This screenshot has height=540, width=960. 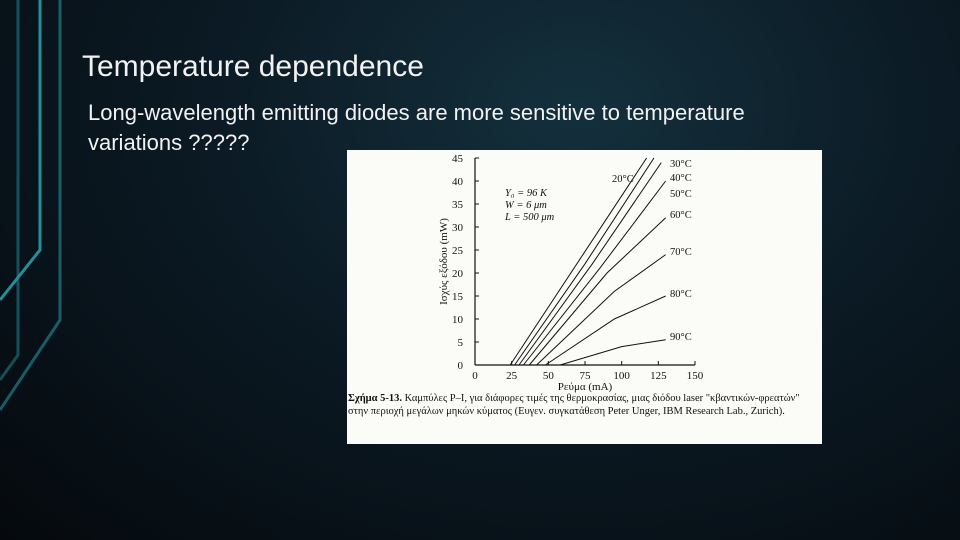 What do you see at coordinates (458, 297) in the screenshot?
I see `y-tick-label: 15` at bounding box center [458, 297].